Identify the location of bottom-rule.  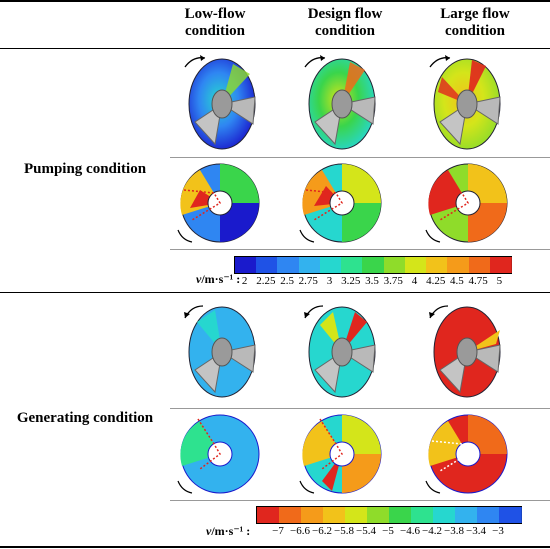
(275, 547).